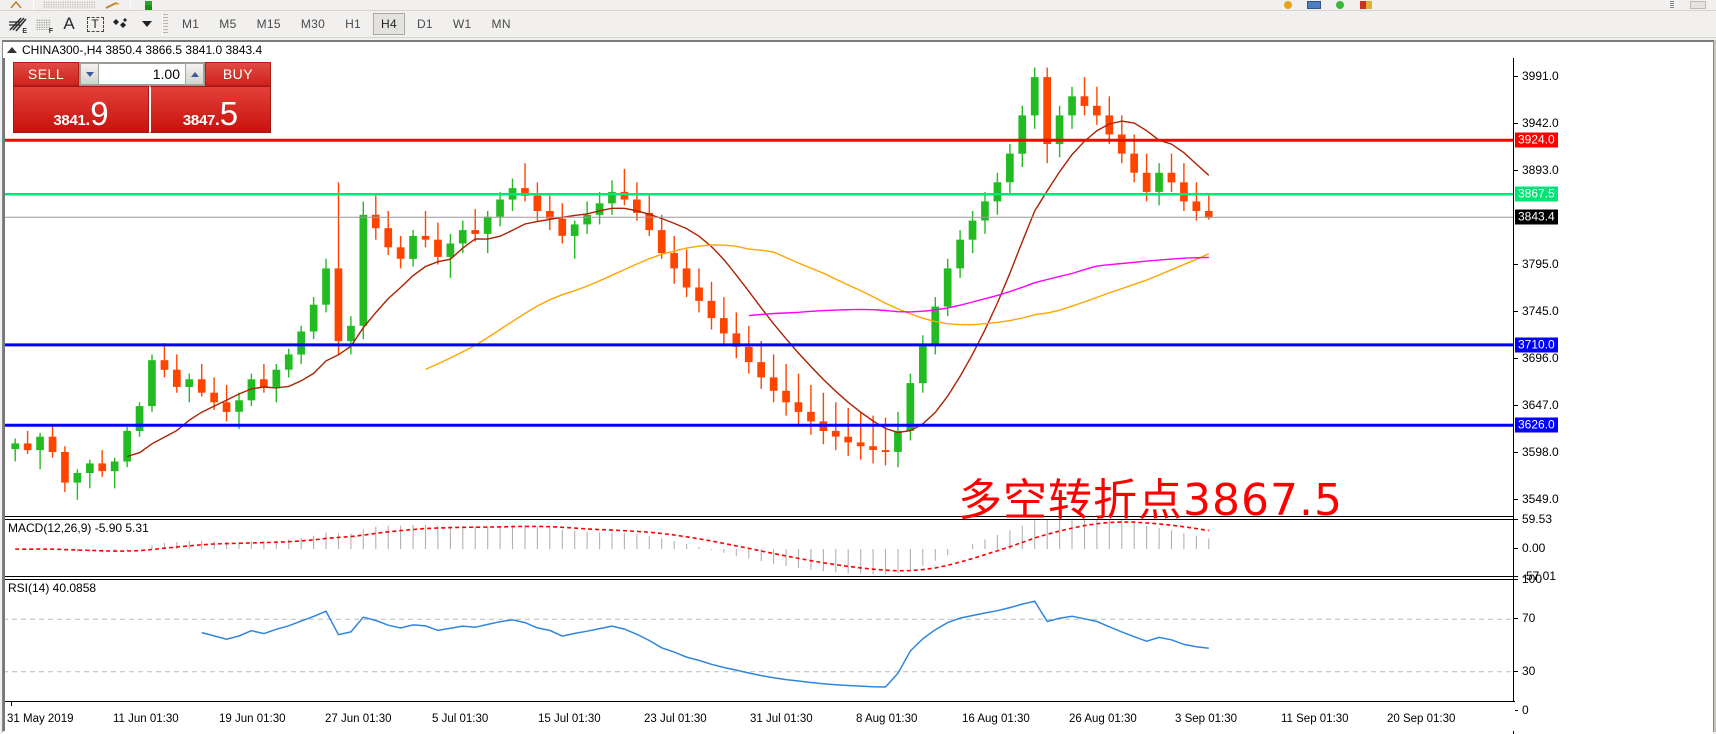  Describe the element at coordinates (229, 113) in the screenshot. I see `buy-price-fraction: 5` at that location.